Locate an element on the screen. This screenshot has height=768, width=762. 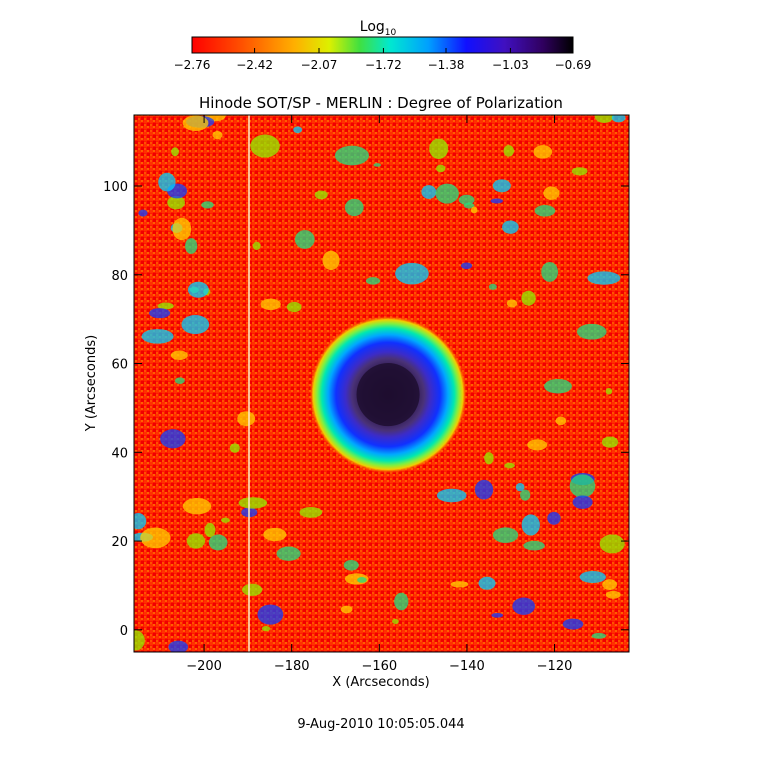
x-tick-label: −140 is located at coordinates (467, 666).